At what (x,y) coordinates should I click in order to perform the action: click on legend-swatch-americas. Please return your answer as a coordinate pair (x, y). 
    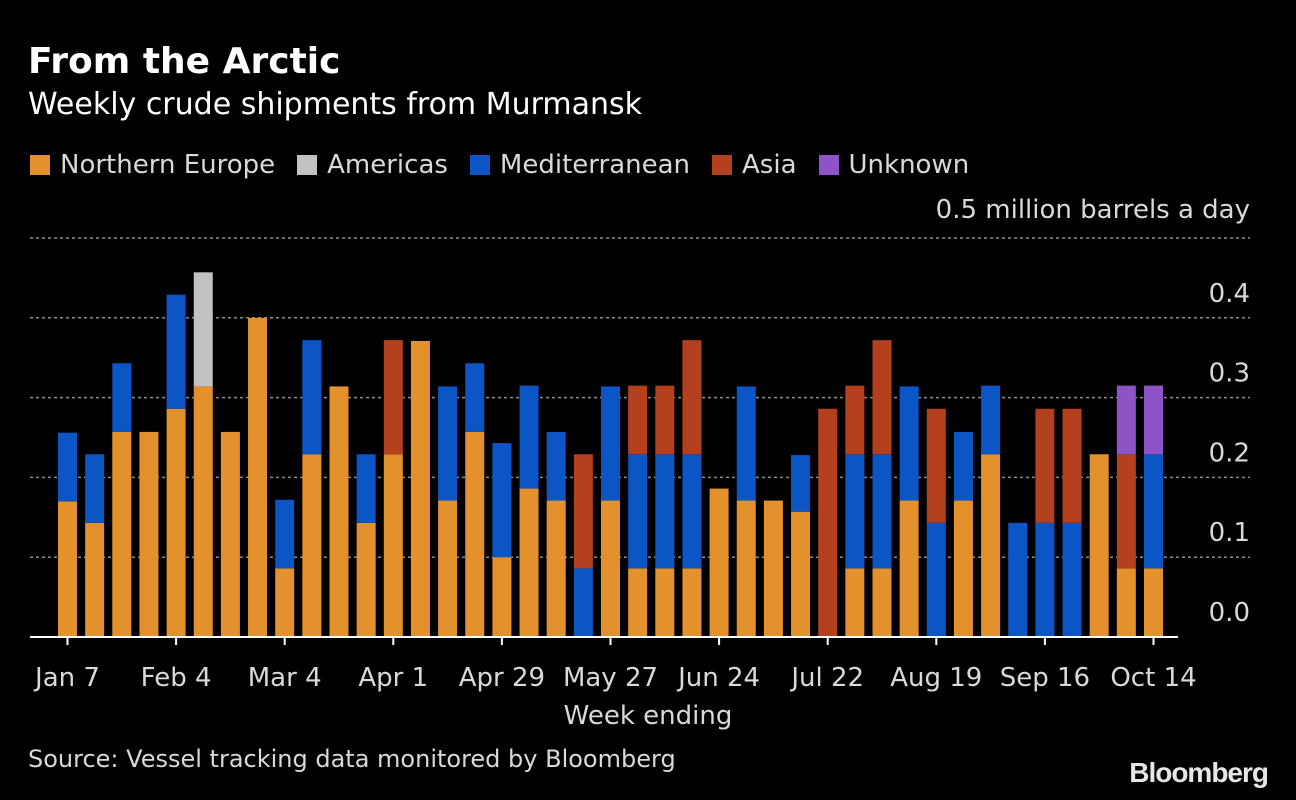
    Looking at the image, I should click on (307, 165).